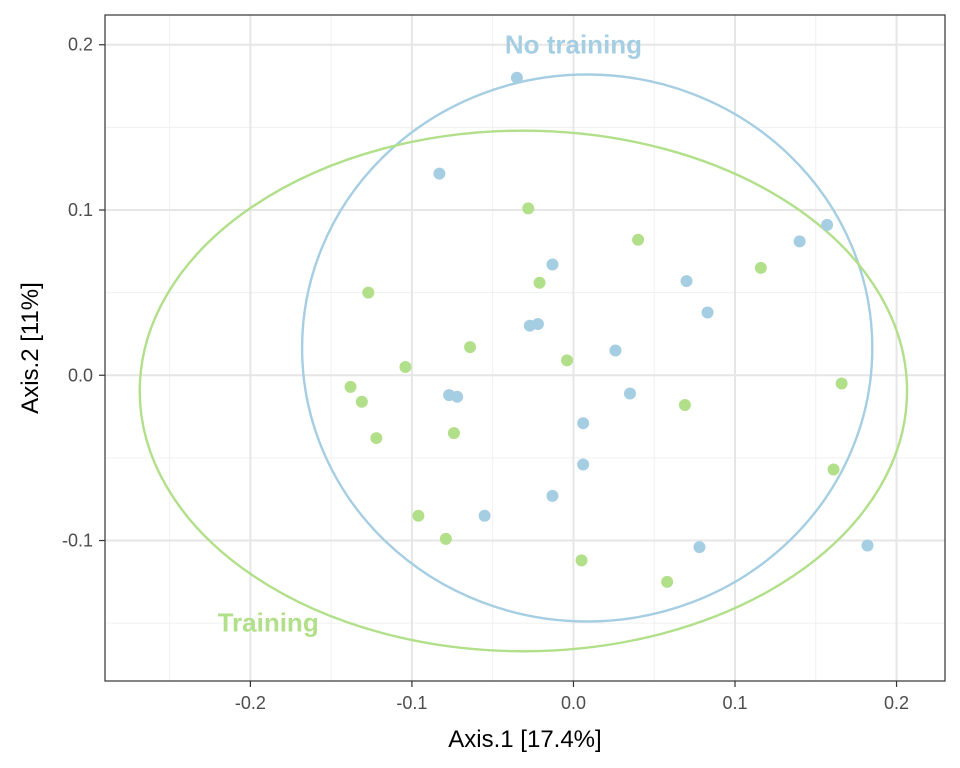 This screenshot has height=768, width=960. I want to click on y-tick-label: -0.1, so click(77, 541).